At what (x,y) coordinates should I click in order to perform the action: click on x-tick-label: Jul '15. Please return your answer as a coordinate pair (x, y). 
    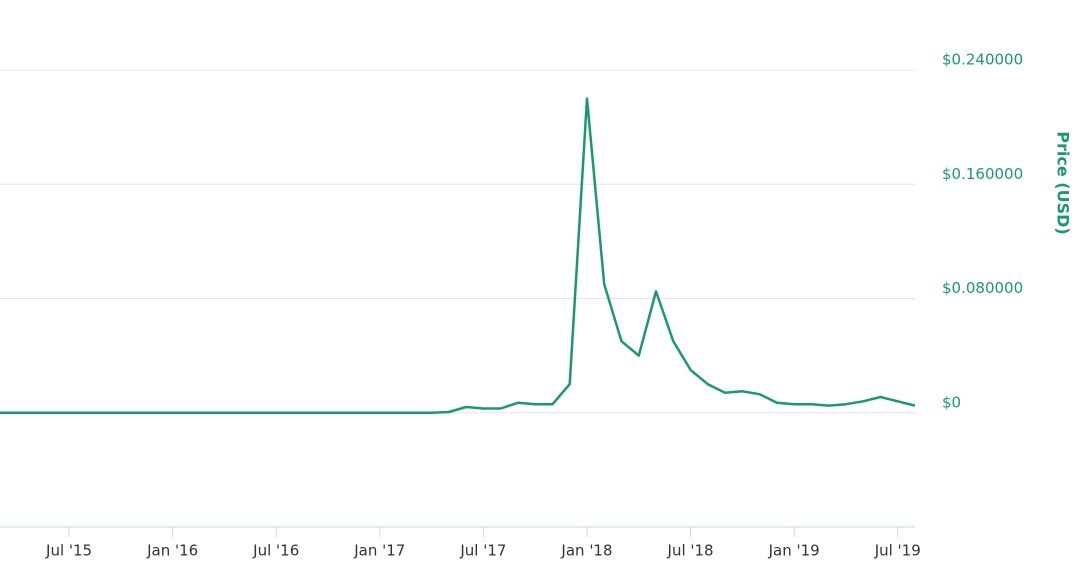
    Looking at the image, I should click on (68, 551).